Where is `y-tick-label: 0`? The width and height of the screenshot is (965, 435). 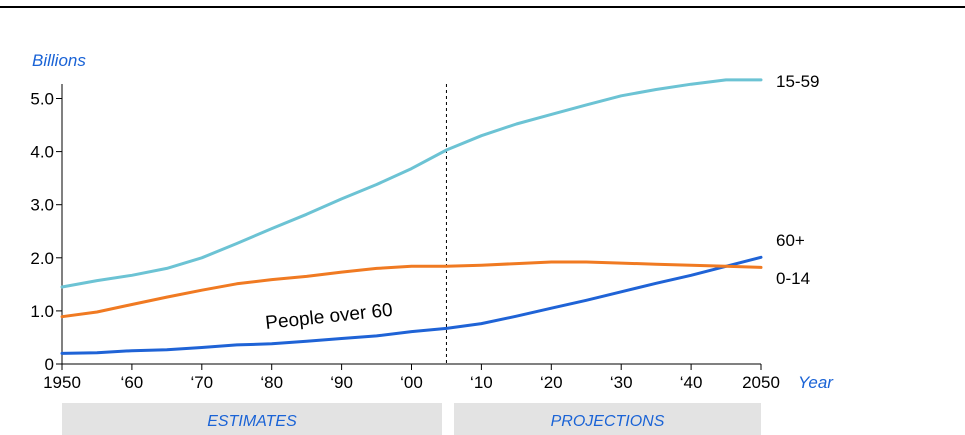
y-tick-label: 0 is located at coordinates (49, 364).